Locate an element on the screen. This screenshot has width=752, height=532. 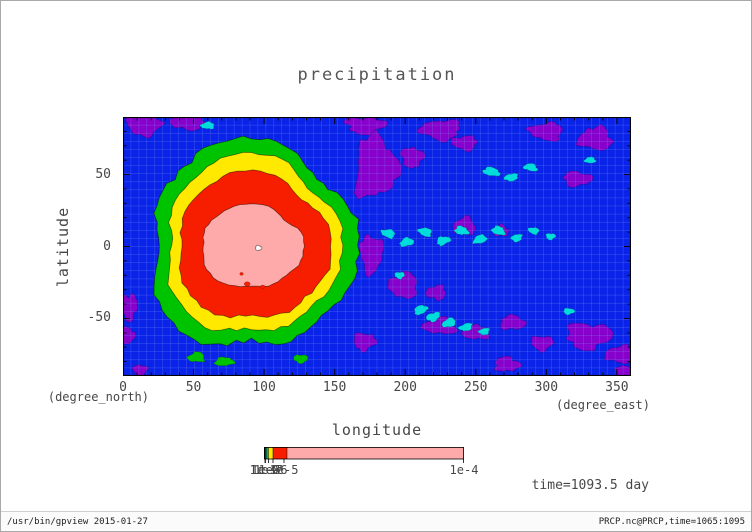
x-tick-label: 50 is located at coordinates (193, 387).